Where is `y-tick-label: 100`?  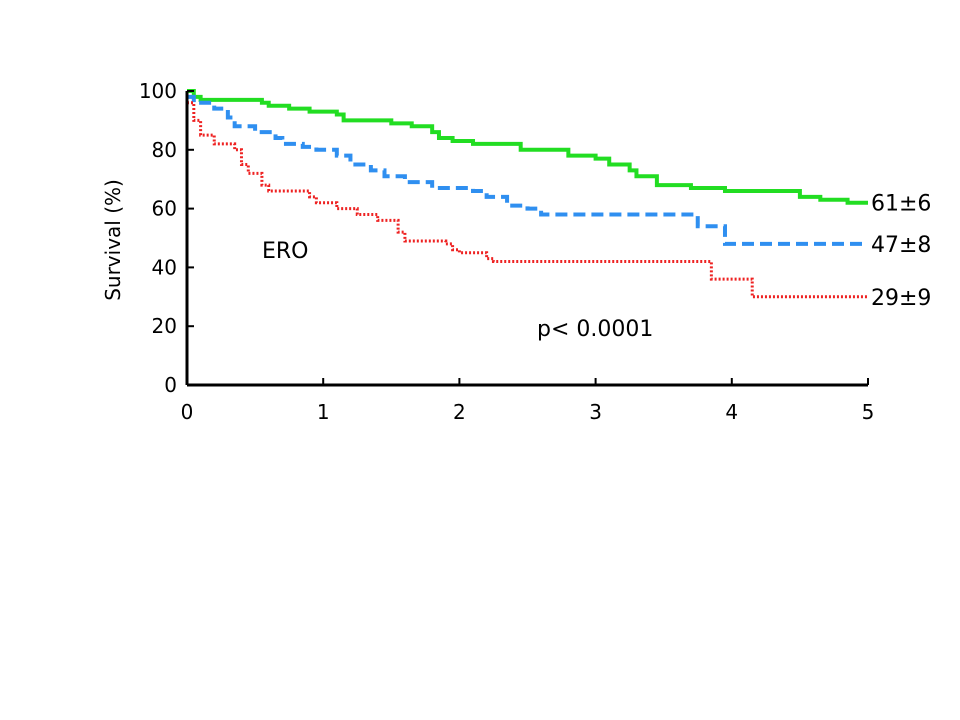
y-tick-label: 100 is located at coordinates (158, 91).